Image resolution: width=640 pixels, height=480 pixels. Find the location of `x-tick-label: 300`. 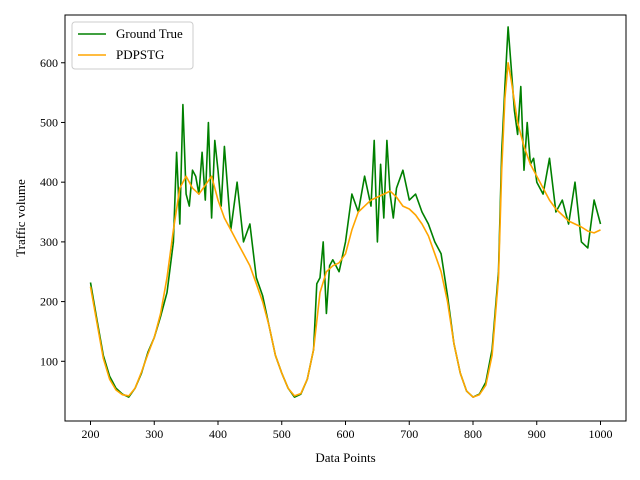

x-tick-label: 300 is located at coordinates (154, 434).